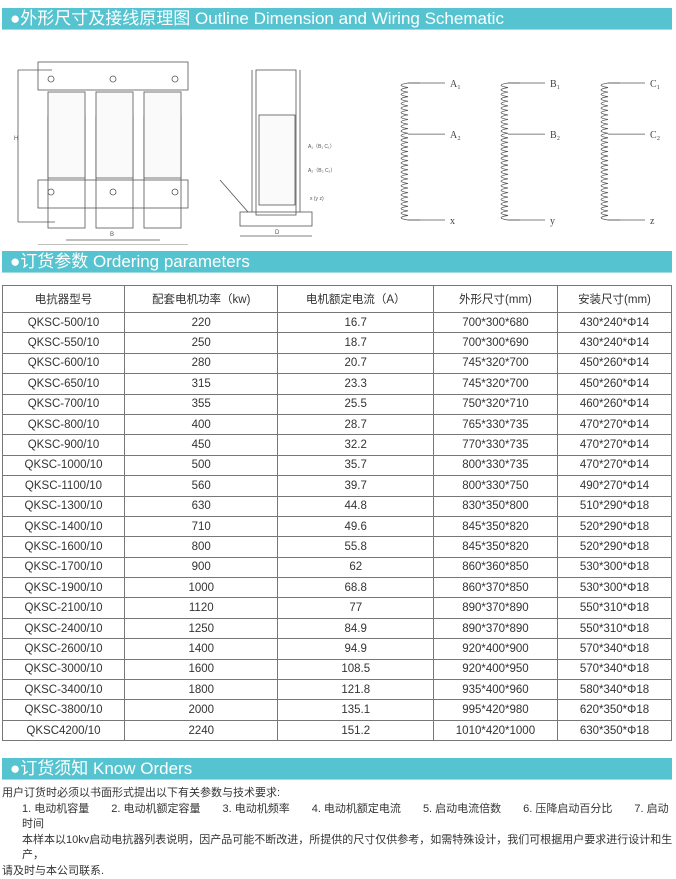 Image resolution: width=676 pixels, height=879 pixels. I want to click on table-cell: QKSC-3800/10, so click(64, 710).